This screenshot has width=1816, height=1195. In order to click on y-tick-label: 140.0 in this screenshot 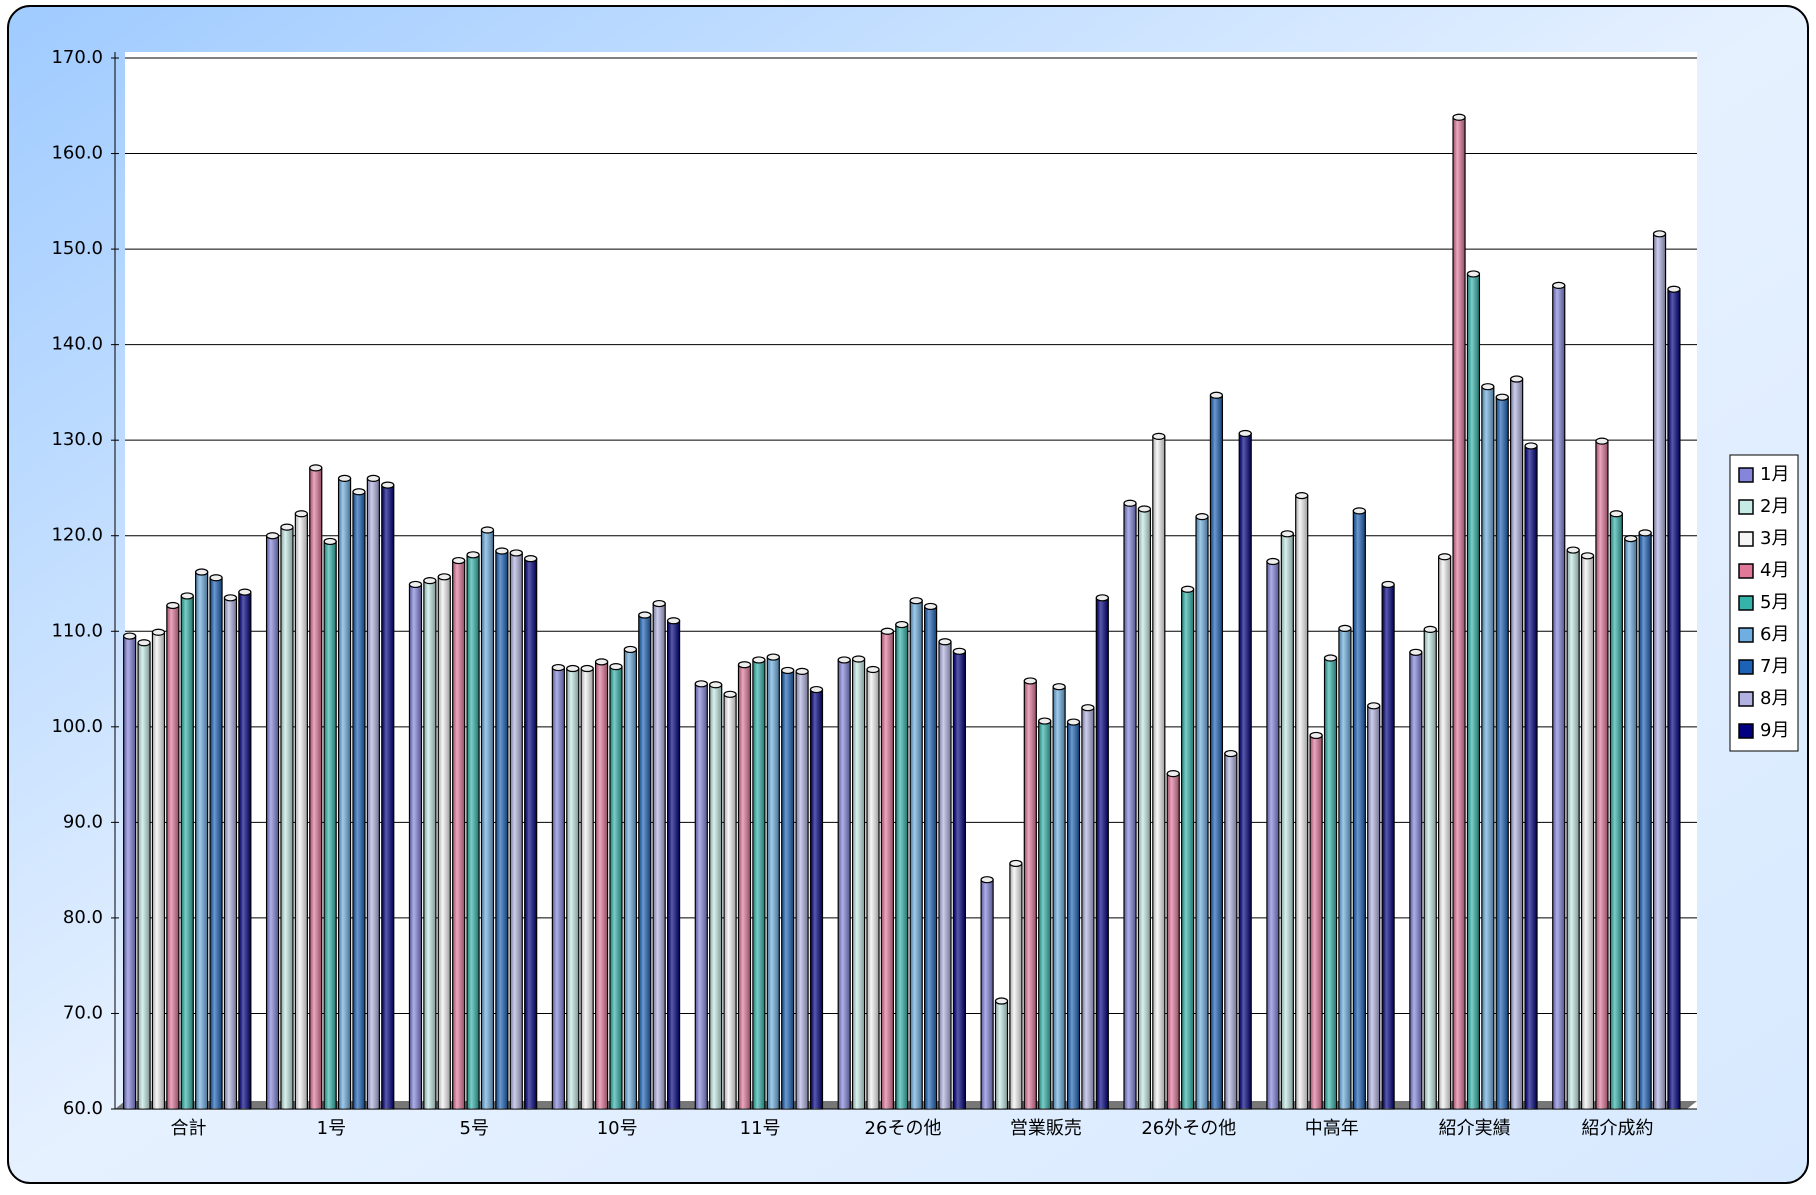, I will do `click(77, 344)`.